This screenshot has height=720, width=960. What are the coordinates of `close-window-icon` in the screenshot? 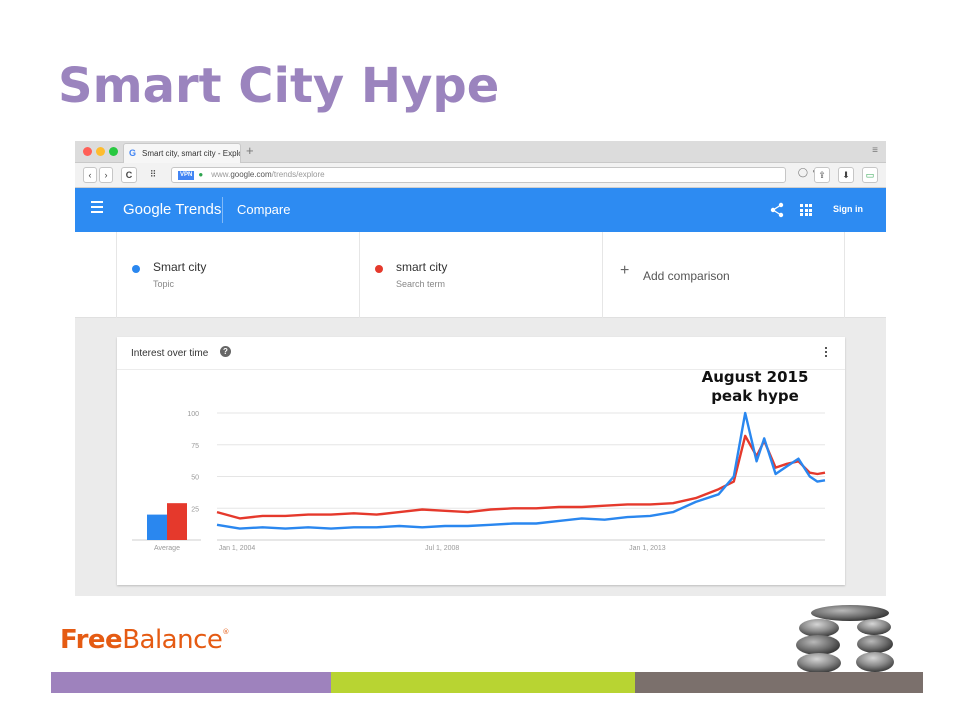 It's located at (87, 151).